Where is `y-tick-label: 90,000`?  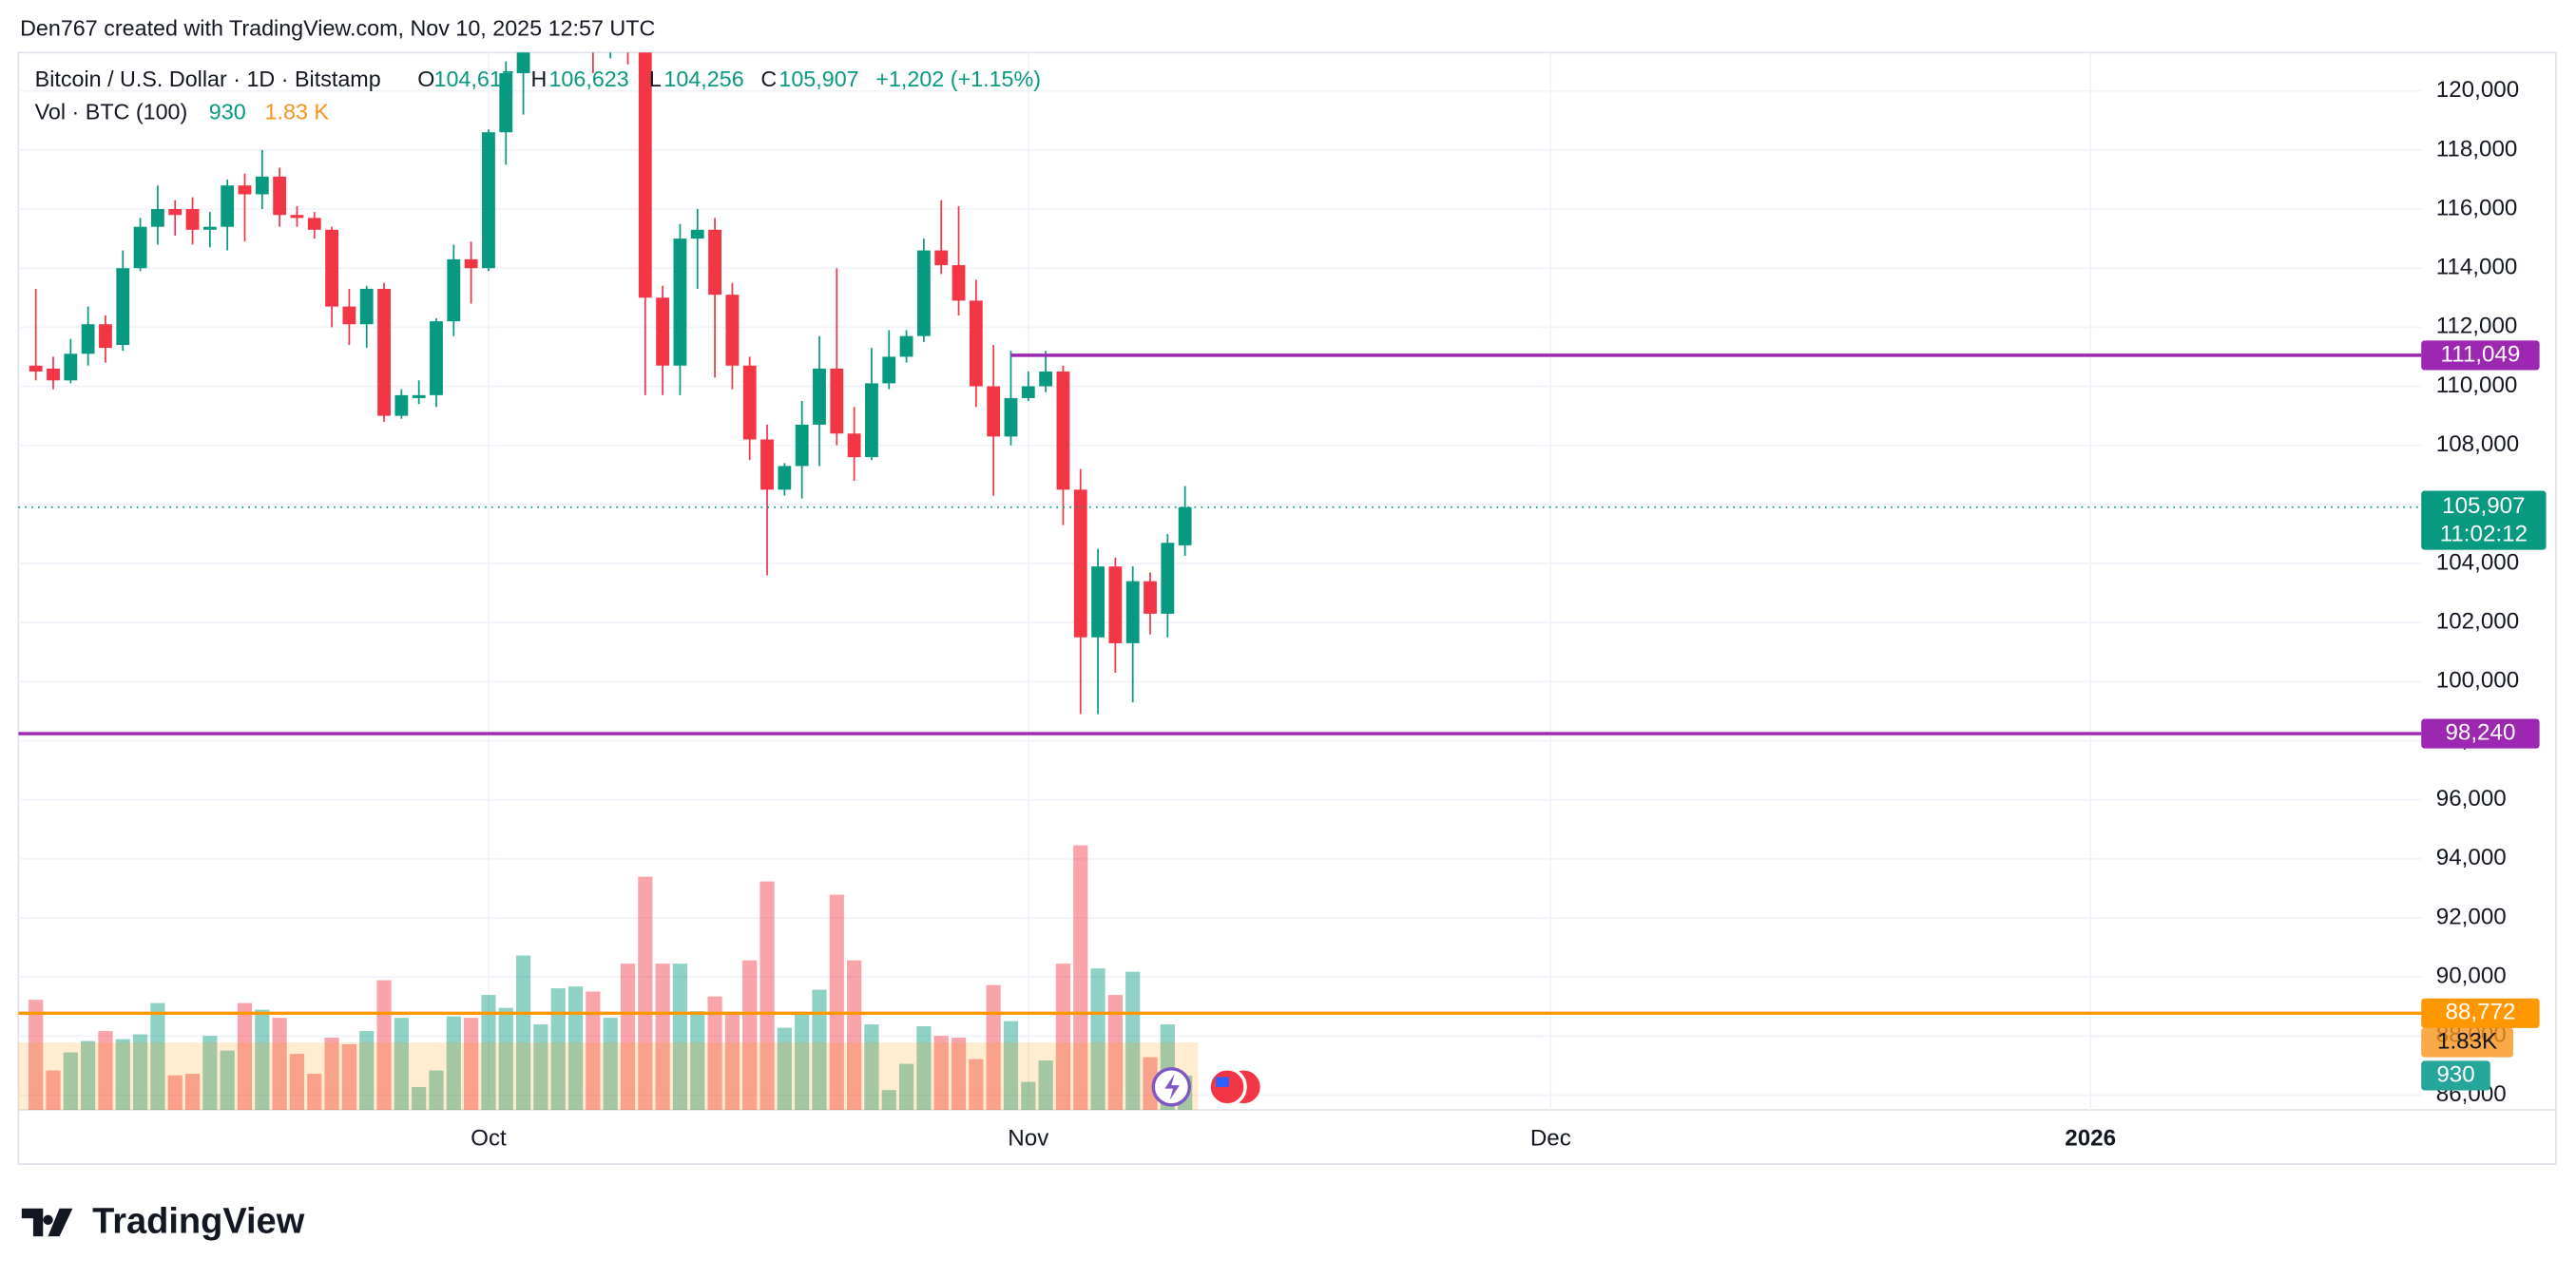
y-tick-label: 90,000 is located at coordinates (2472, 976).